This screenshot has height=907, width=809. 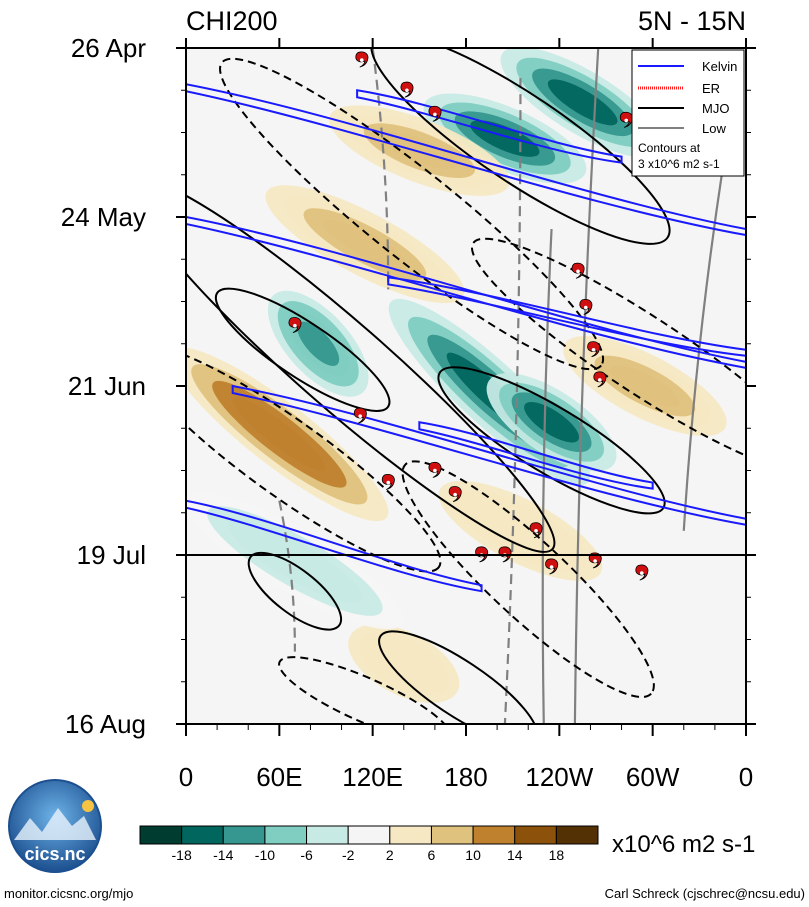 I want to click on colorbar-tick-label: -18, so click(x=182, y=855).